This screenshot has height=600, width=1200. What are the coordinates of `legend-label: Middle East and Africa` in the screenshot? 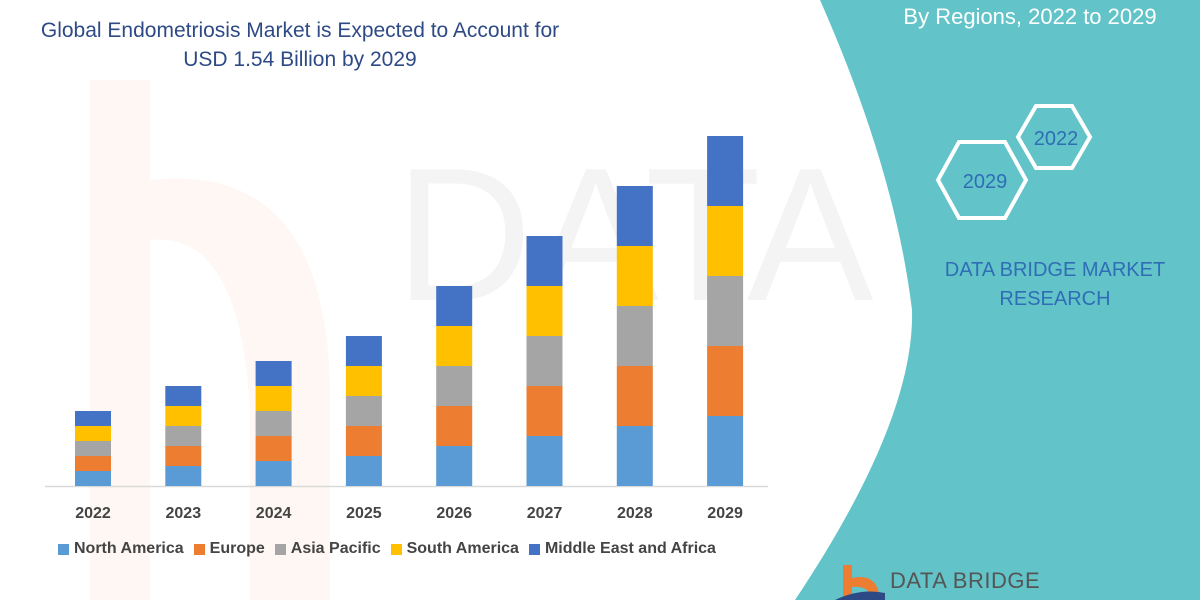 It's located at (630, 548).